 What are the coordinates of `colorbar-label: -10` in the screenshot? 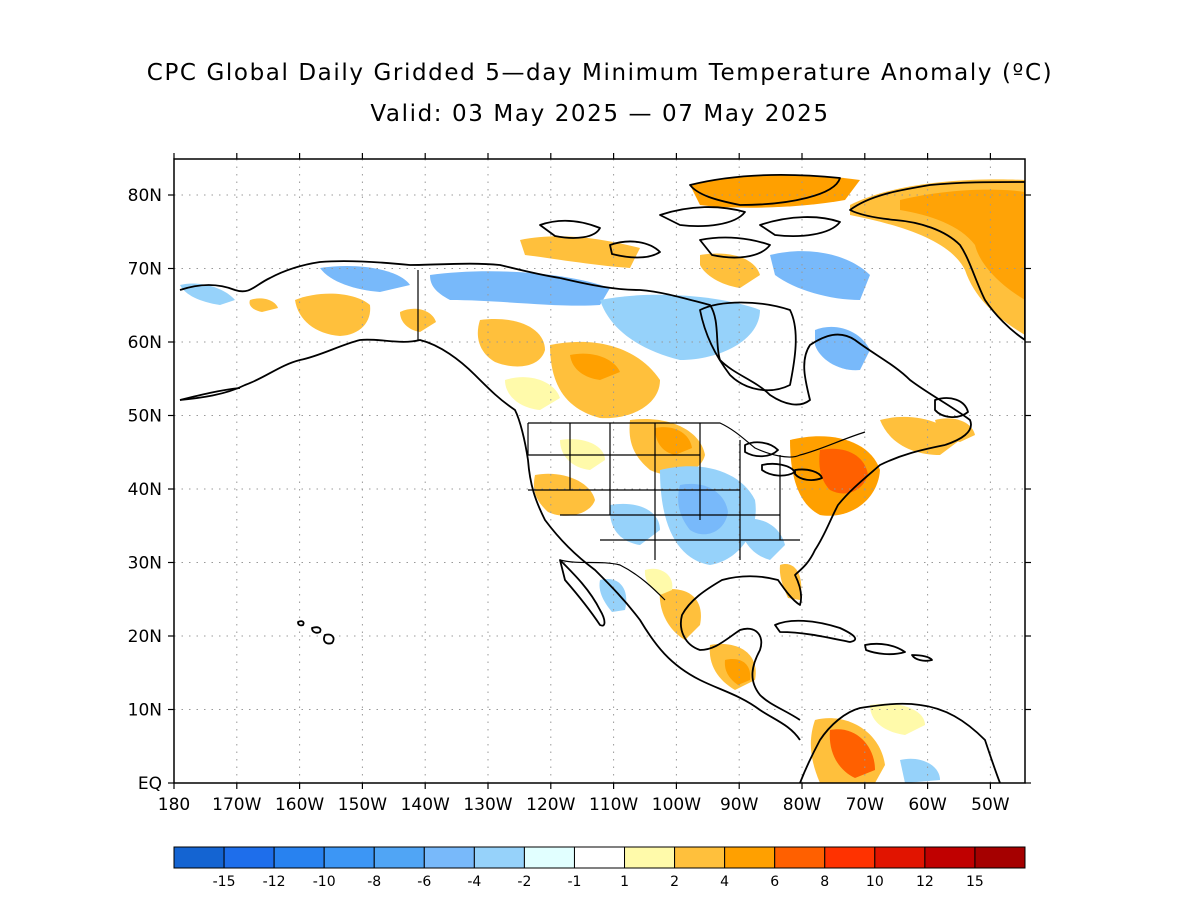 It's located at (324, 882).